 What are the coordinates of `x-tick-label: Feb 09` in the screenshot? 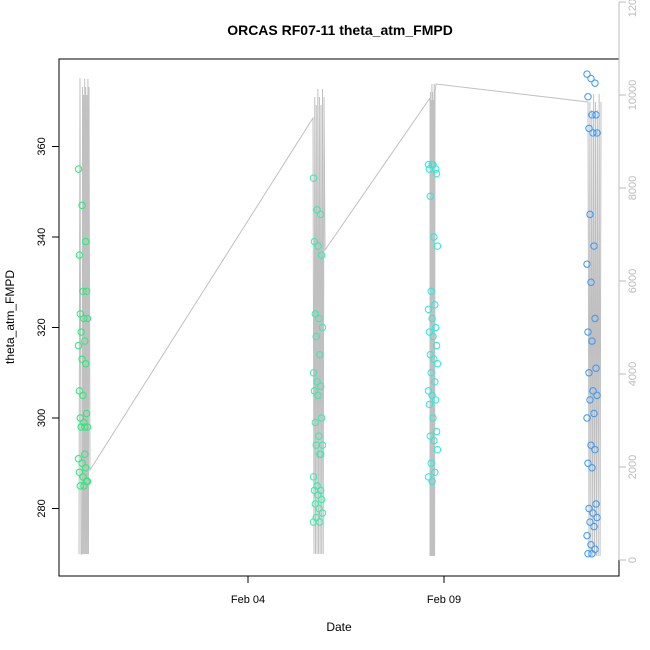 It's located at (444, 600).